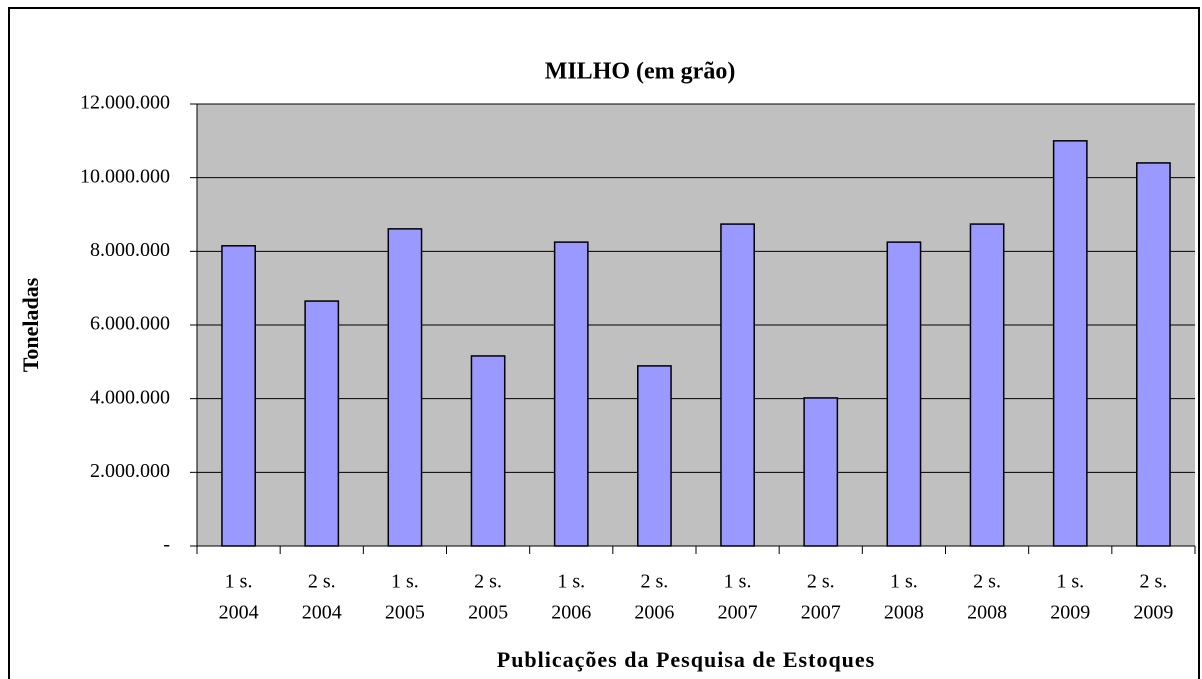  I want to click on y-tick-label: 4.000.000, so click(130, 397).